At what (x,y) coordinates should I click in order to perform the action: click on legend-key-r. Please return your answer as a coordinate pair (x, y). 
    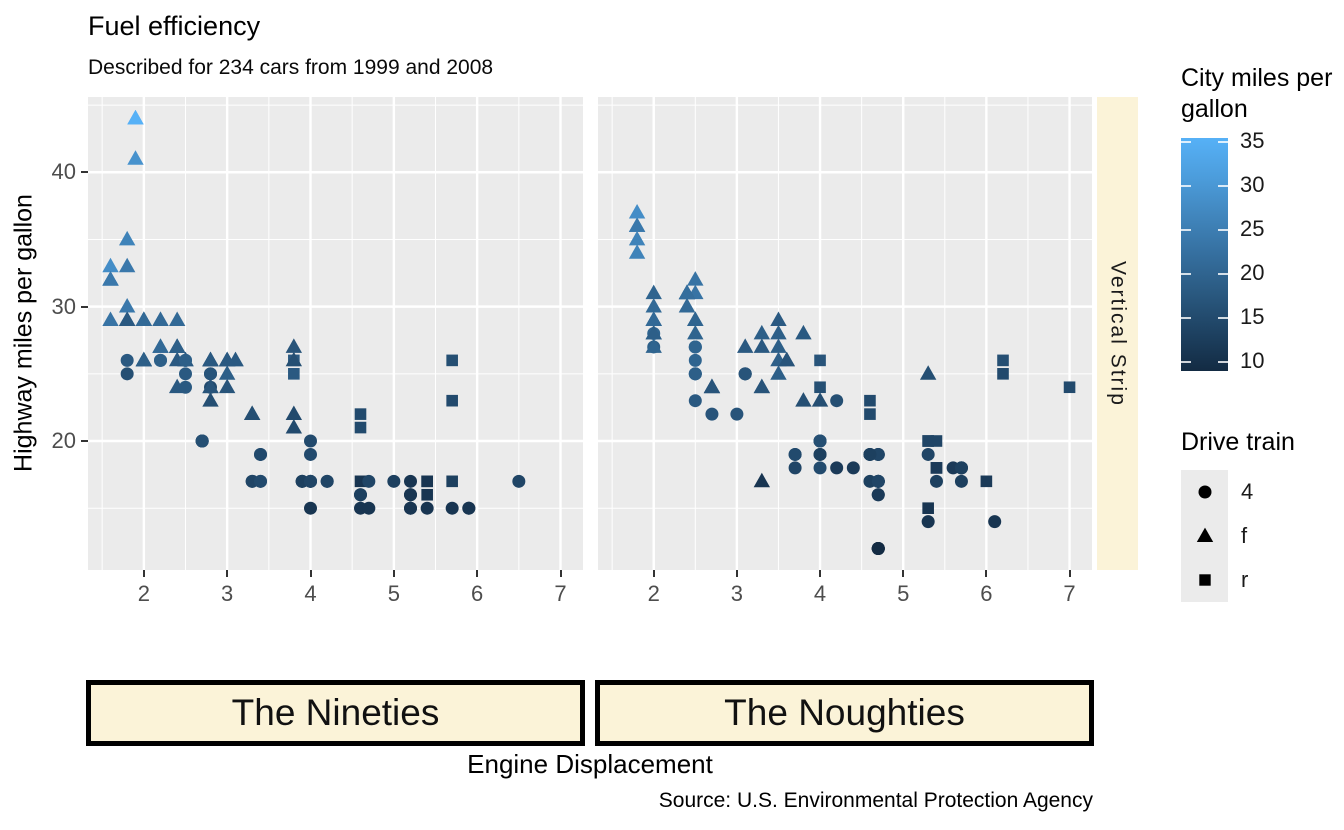
    Looking at the image, I should click on (1204, 580).